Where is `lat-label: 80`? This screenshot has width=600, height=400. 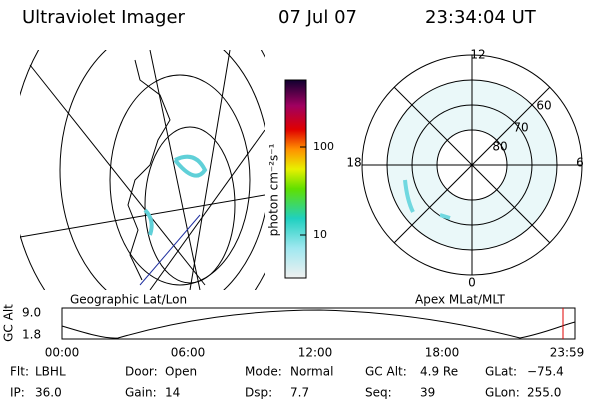 lat-label: 80 is located at coordinates (499, 147).